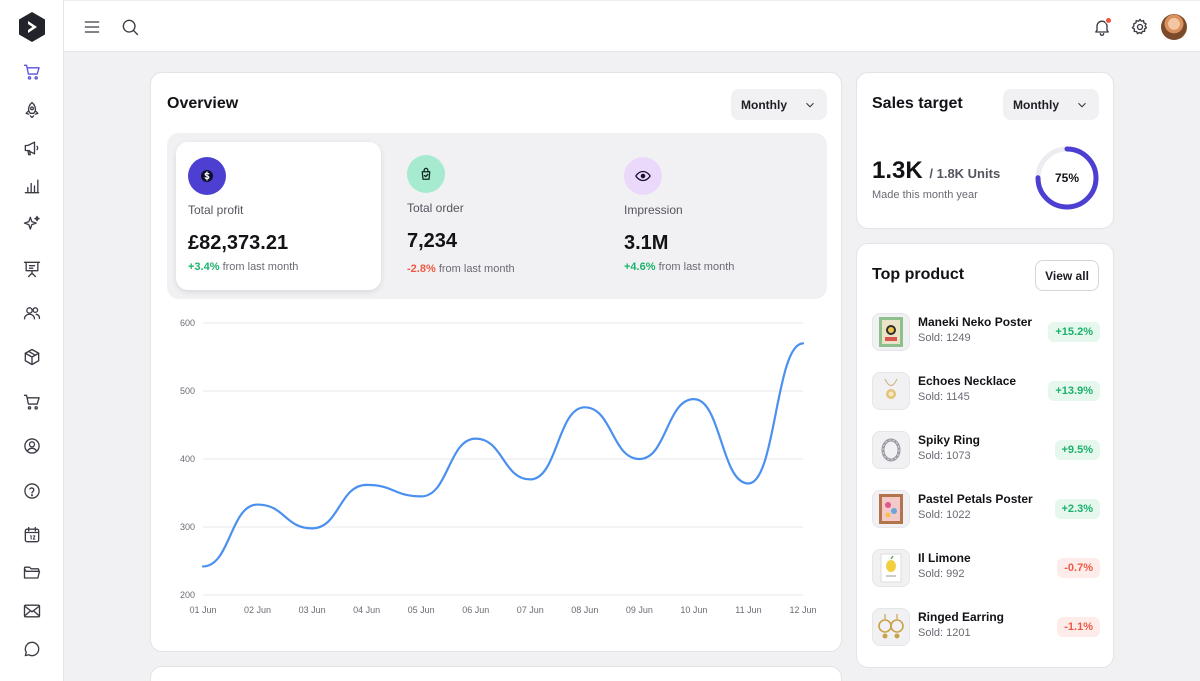 The width and height of the screenshot is (1200, 681). Describe the element at coordinates (748, 610) in the screenshot. I see `x-tick-label: 11 Jun` at that location.